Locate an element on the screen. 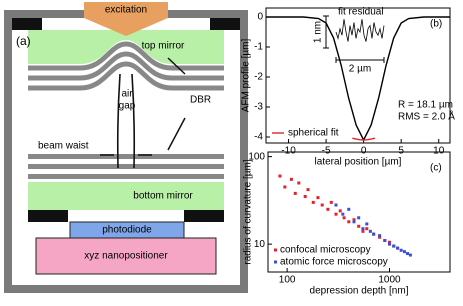 This screenshot has width=463, height=306. x-axis-label: lateral position [µm] is located at coordinates (358, 162).